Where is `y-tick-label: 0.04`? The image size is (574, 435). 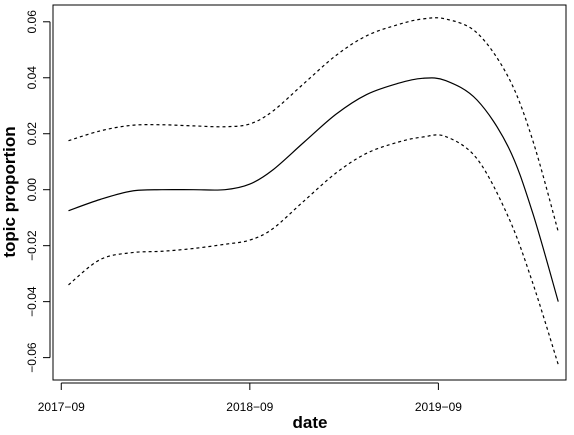 y-tick-label: 0.04 is located at coordinates (32, 78).